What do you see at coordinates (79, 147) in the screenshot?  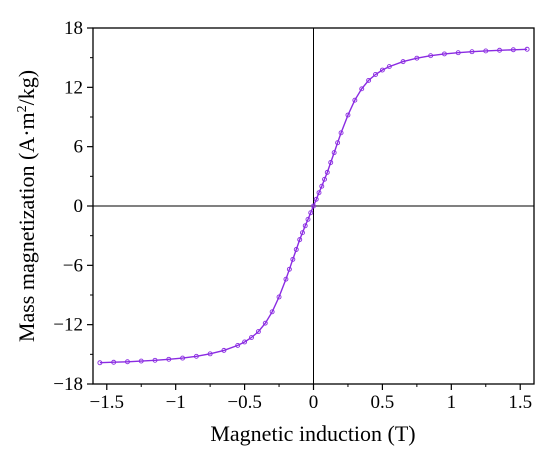 I see `y-tick-label: 6` at bounding box center [79, 147].